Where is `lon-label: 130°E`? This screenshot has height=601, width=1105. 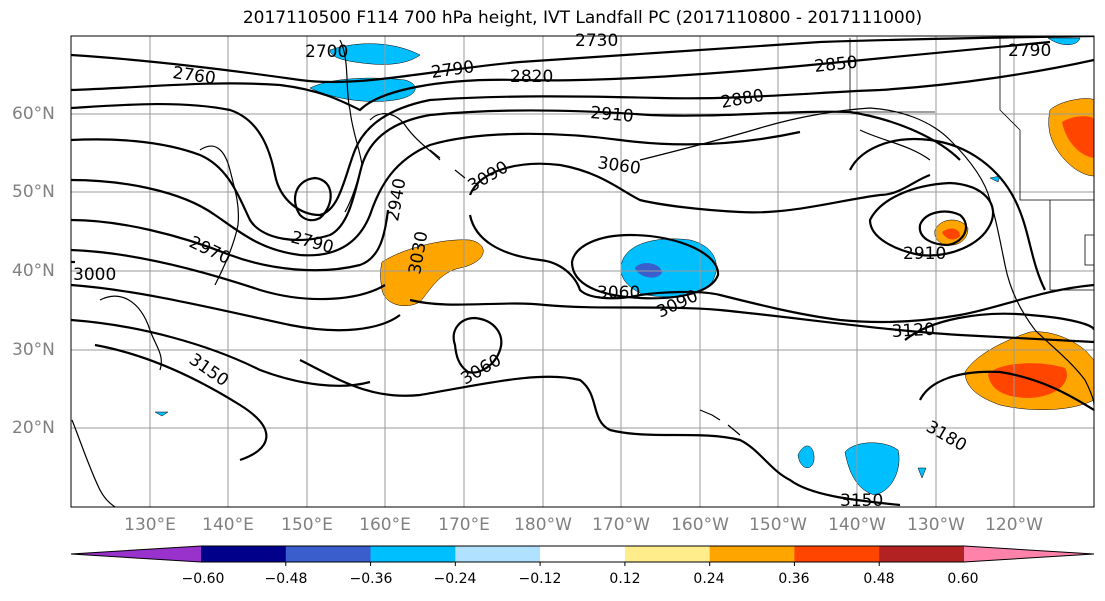
lon-label: 130°E is located at coordinates (150, 525).